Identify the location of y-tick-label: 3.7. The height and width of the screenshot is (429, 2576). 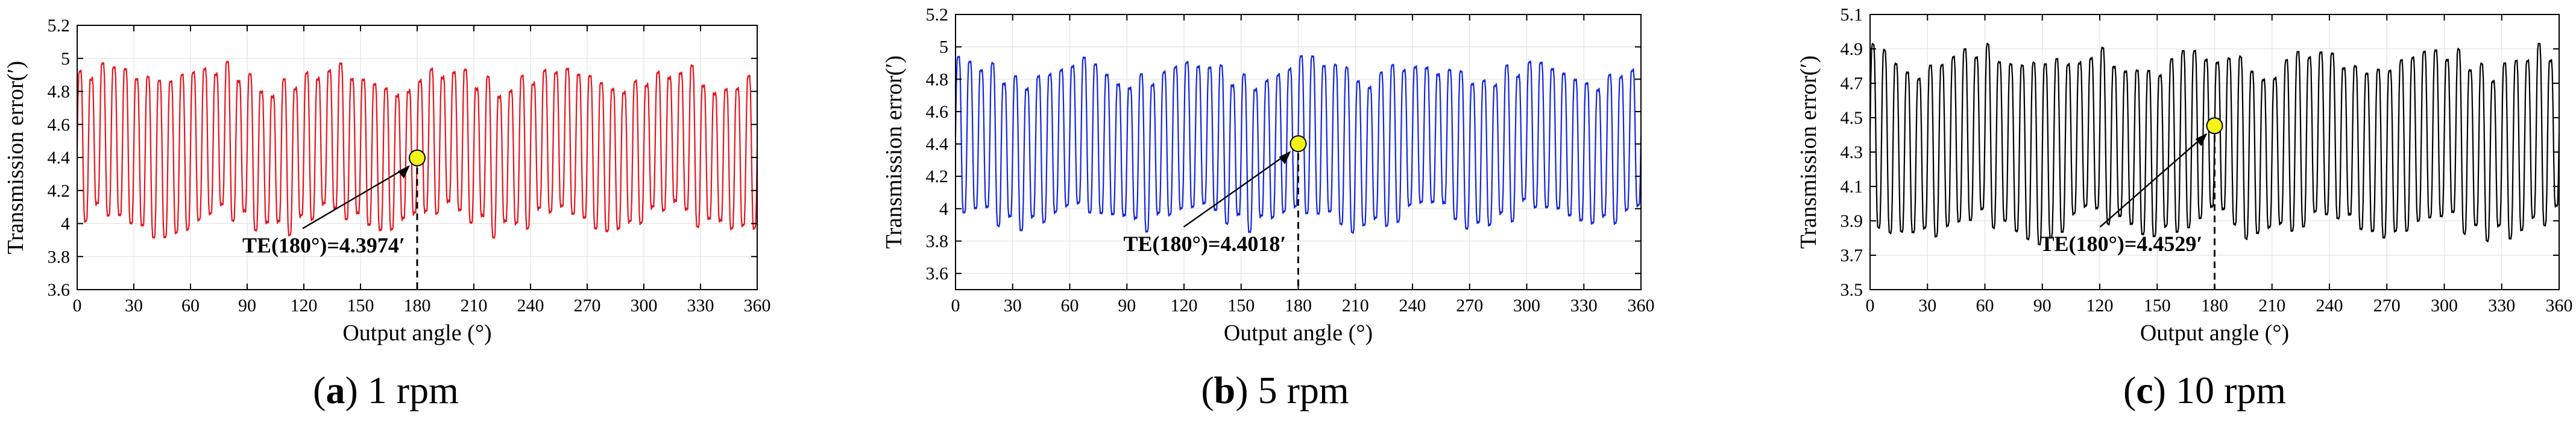
(1852, 255).